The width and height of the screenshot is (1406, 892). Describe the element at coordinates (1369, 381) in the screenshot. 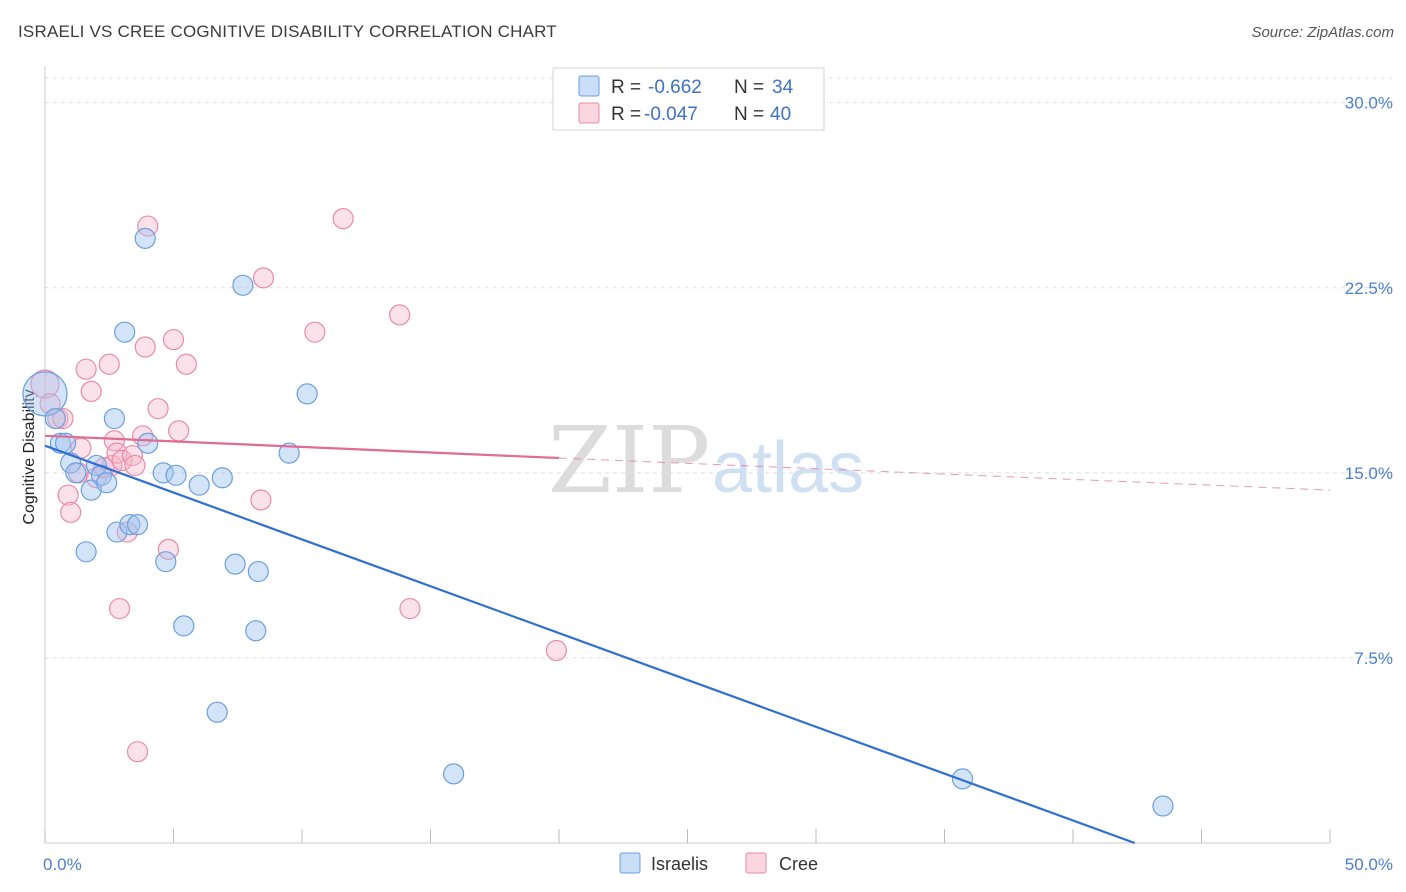

I see `y-tick-labels: 7.5% 15.0% 22.5% 30.0%` at that location.